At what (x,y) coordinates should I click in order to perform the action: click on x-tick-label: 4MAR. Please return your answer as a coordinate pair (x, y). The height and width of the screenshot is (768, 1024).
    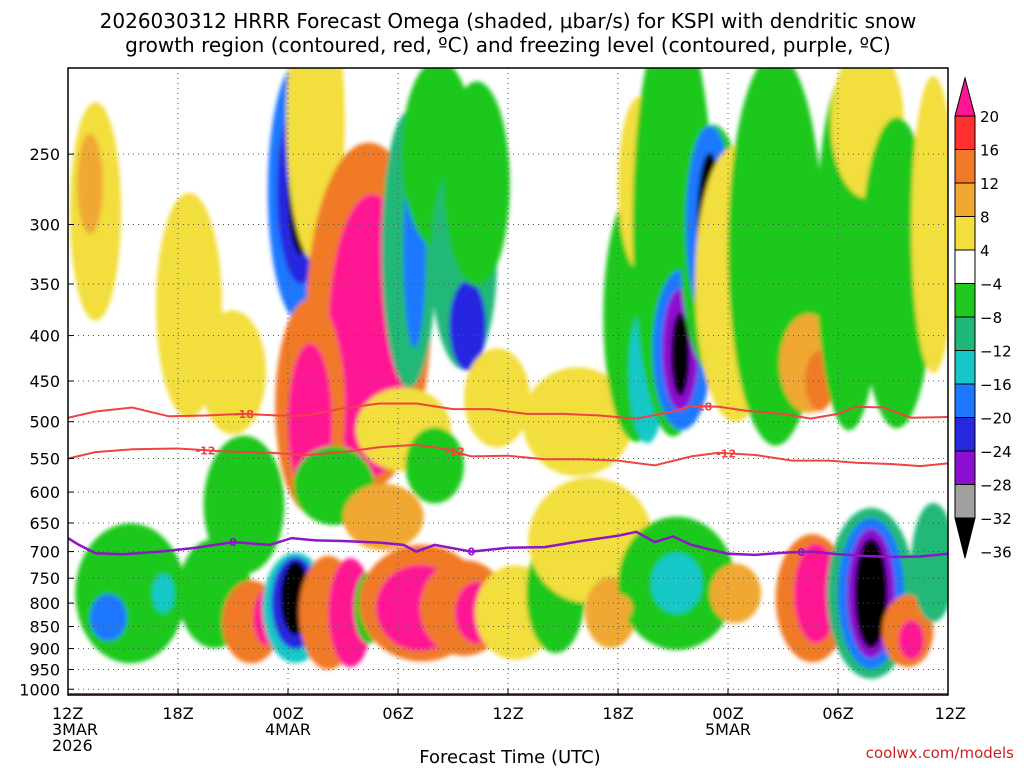
    Looking at the image, I should click on (288, 729).